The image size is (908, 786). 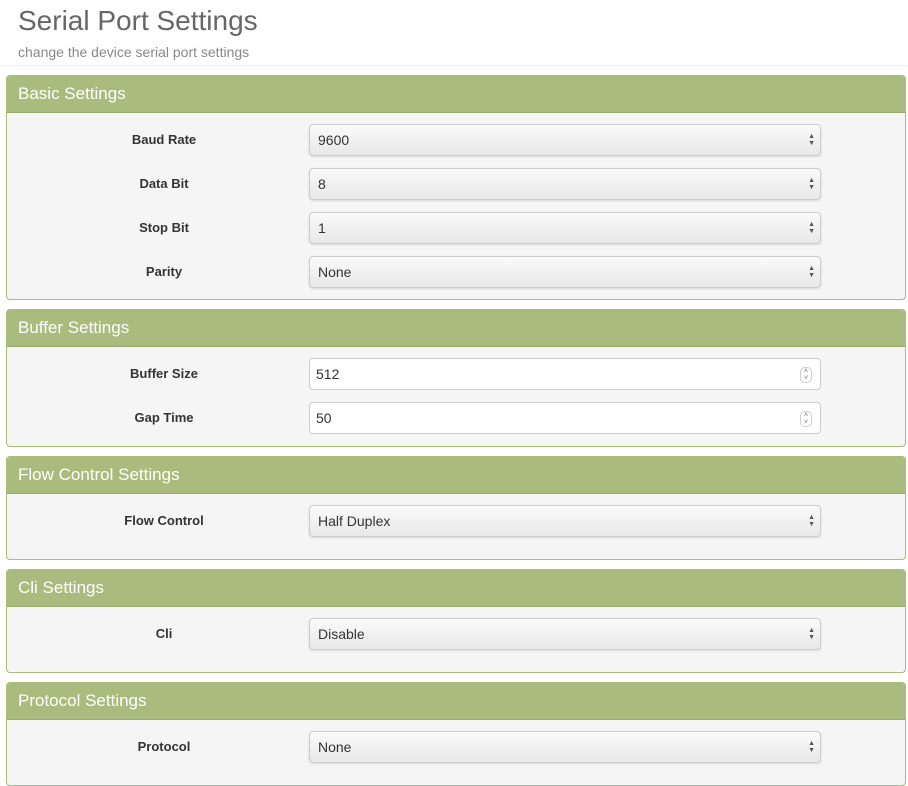 I want to click on buffer-size-value: 512, so click(x=328, y=374).